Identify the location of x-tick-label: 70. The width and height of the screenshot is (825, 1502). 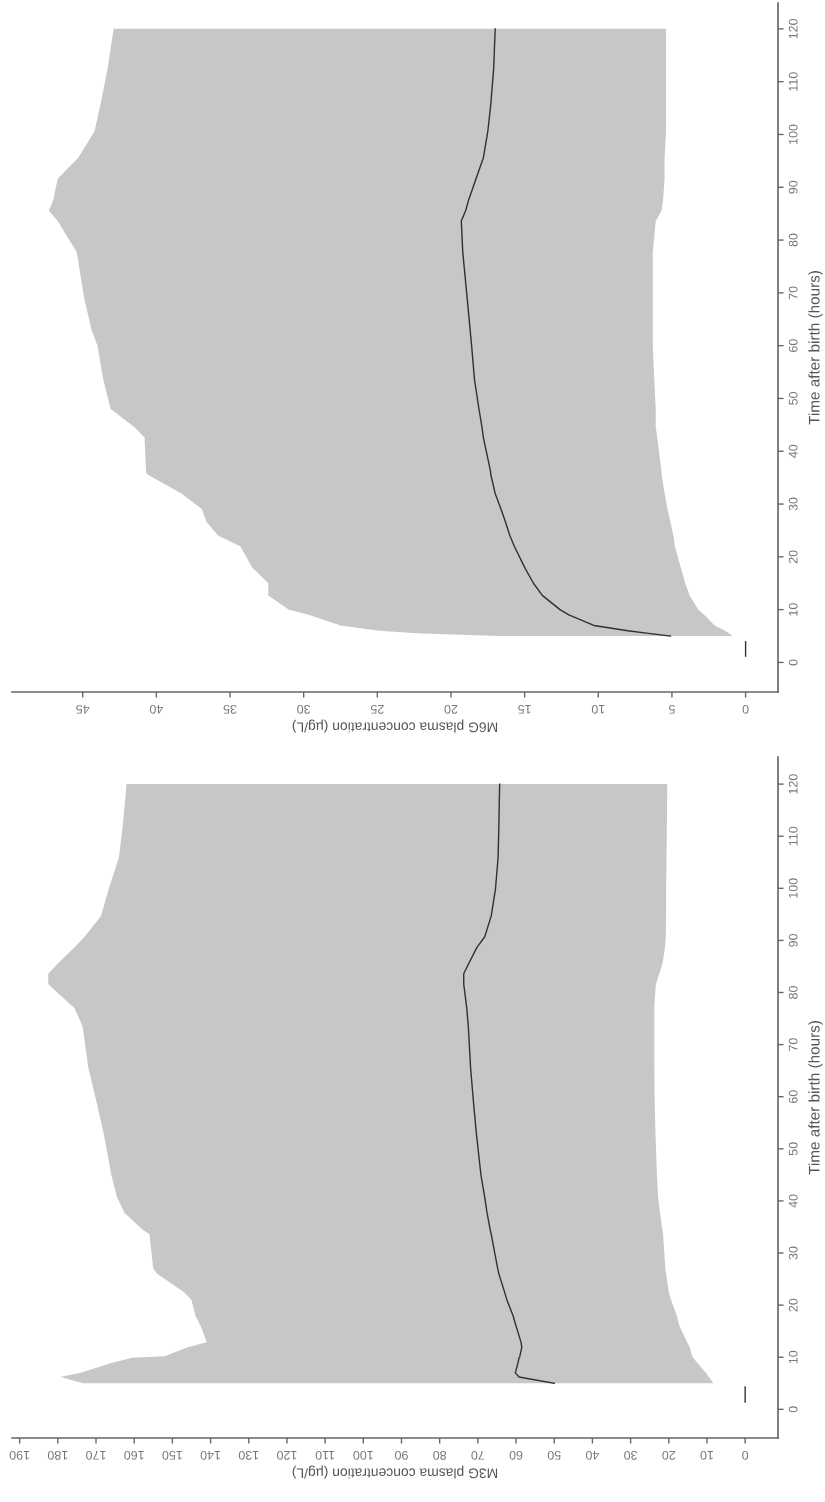
(478, 1455).